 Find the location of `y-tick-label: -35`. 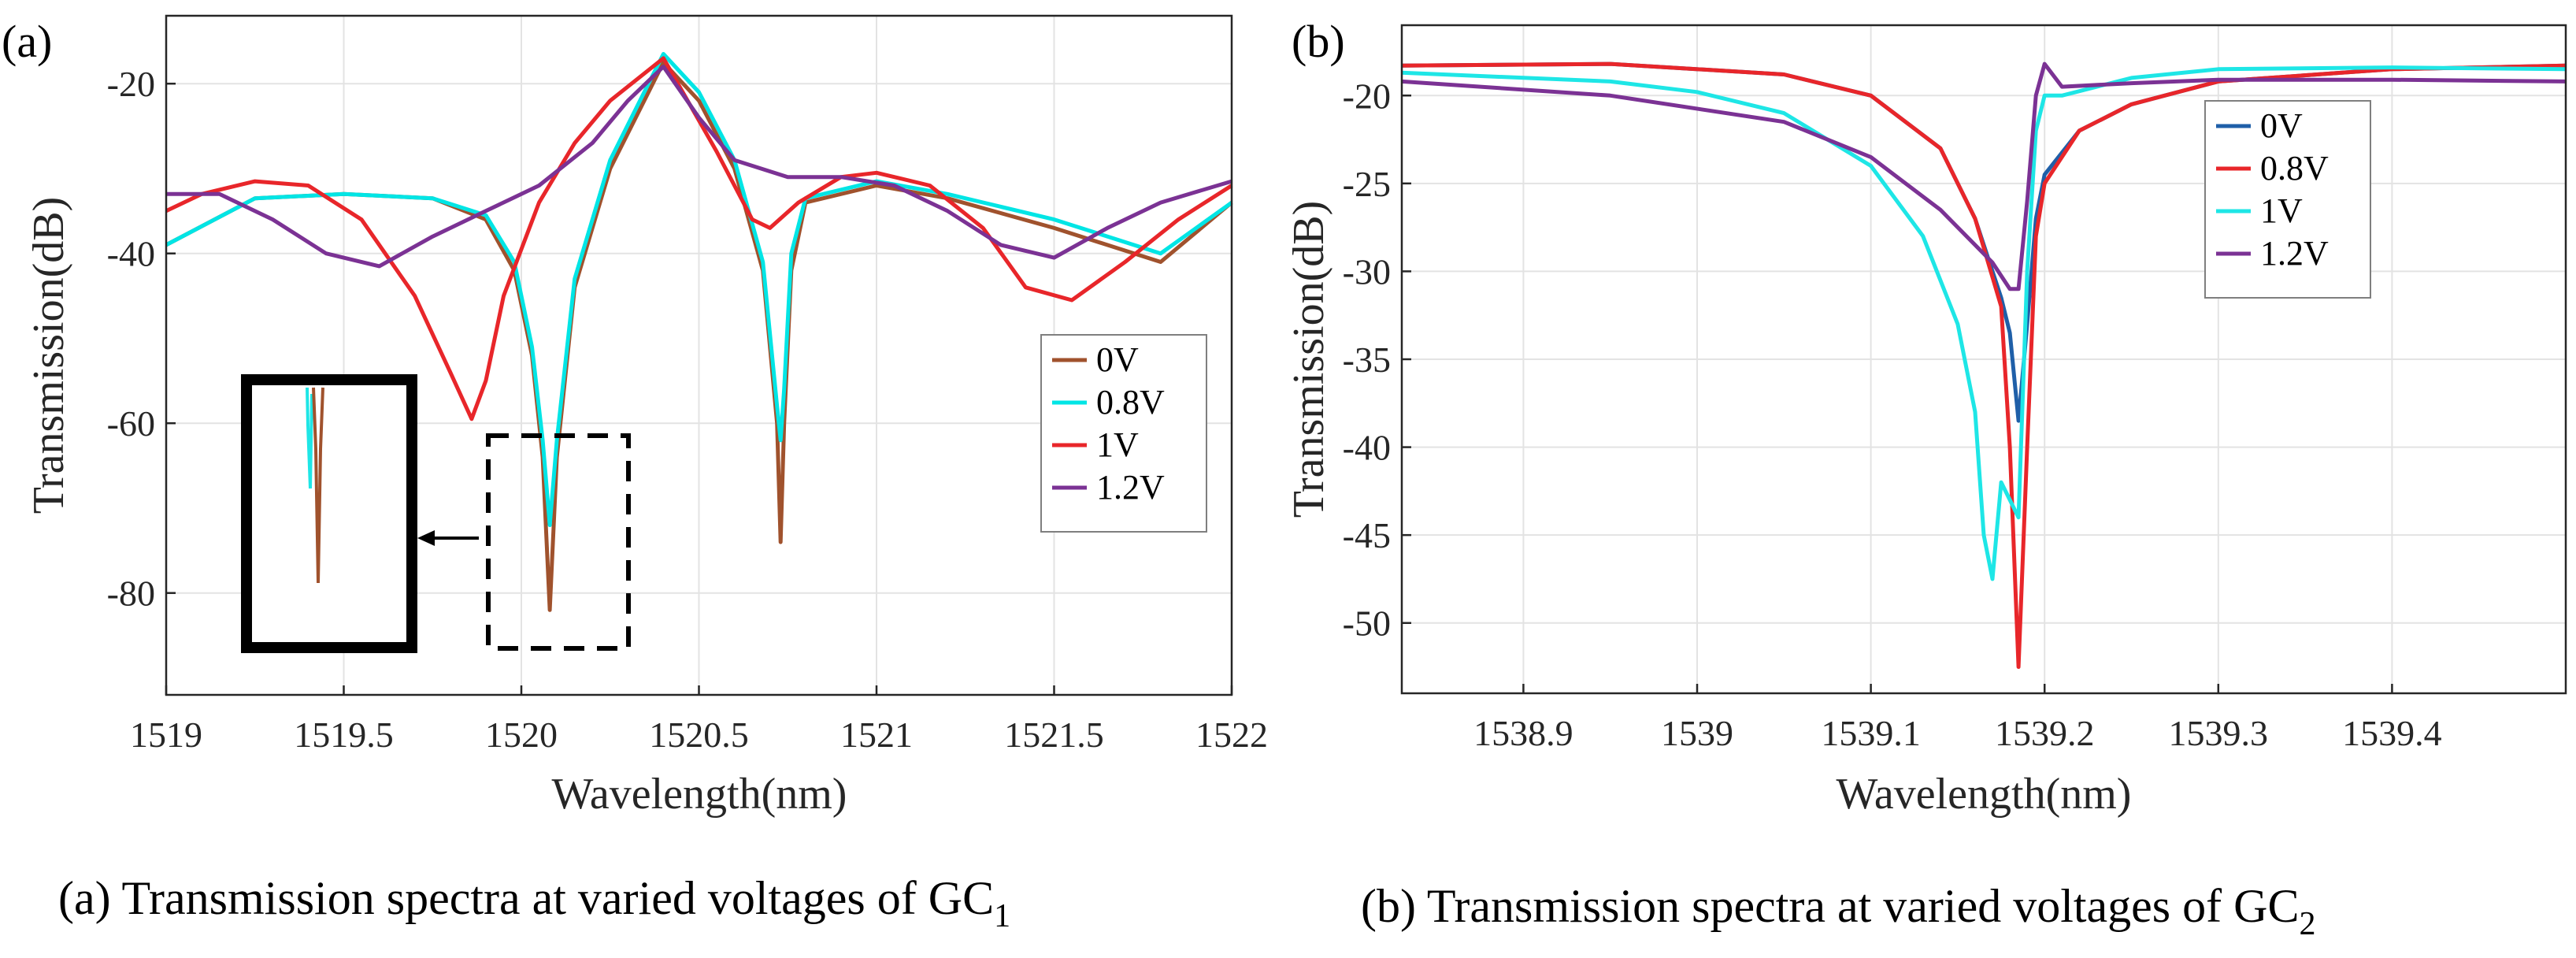

y-tick-label: -35 is located at coordinates (1367, 360).